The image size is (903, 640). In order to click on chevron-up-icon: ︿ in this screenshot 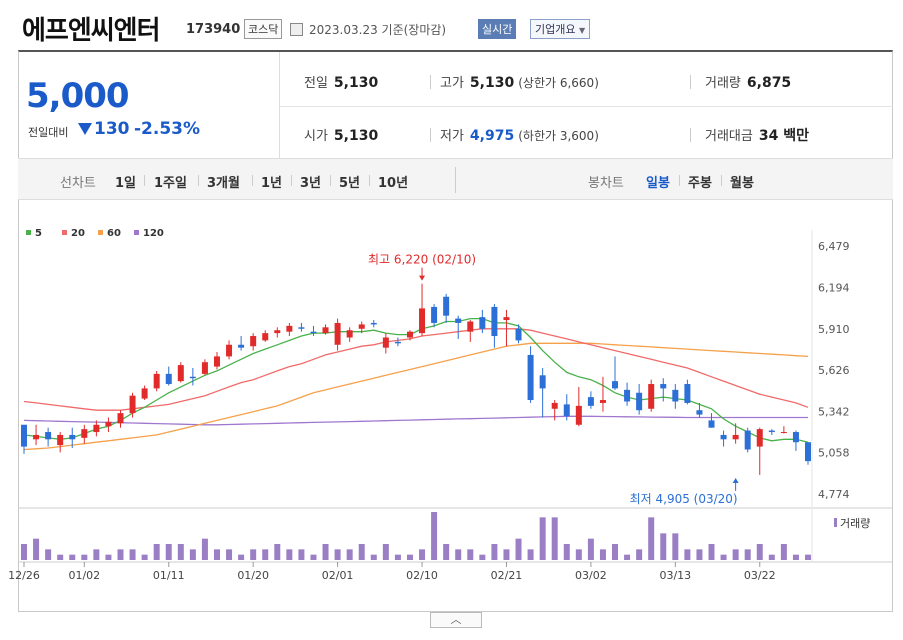, I will do `click(456, 619)`.